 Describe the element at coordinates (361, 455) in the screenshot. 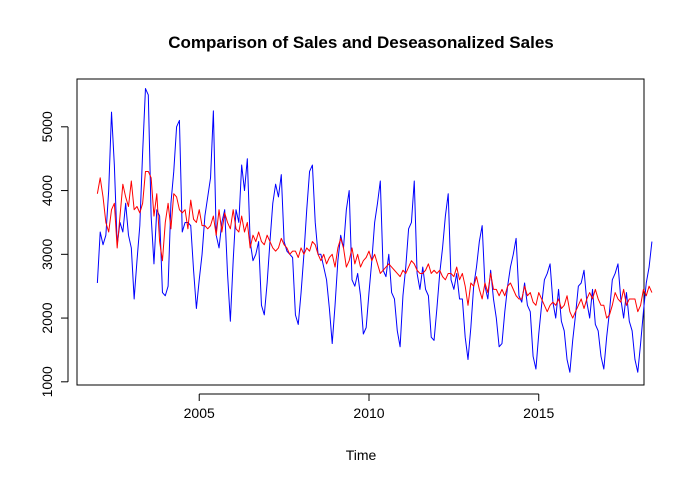

I see `x-axis-label: Time` at that location.